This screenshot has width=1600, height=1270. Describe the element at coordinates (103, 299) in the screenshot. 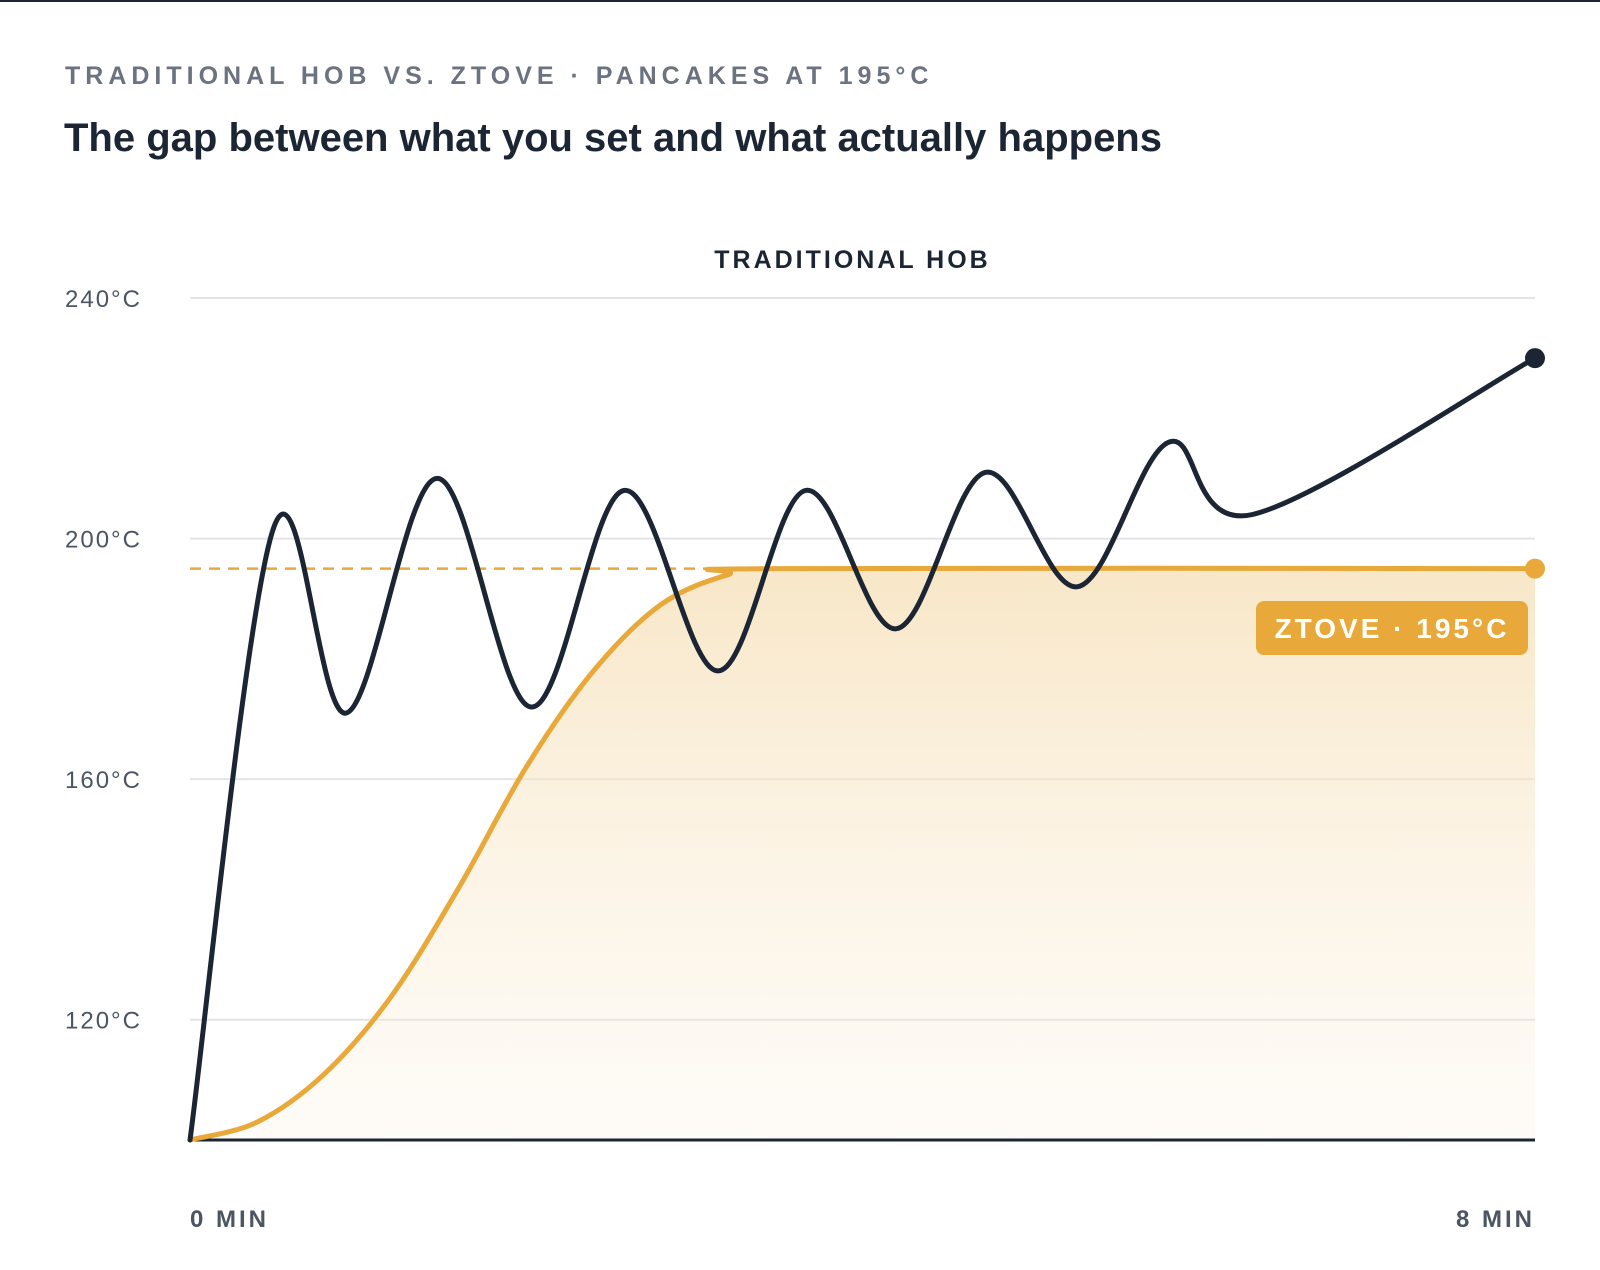

I see `y-tick-label: 240°C` at that location.